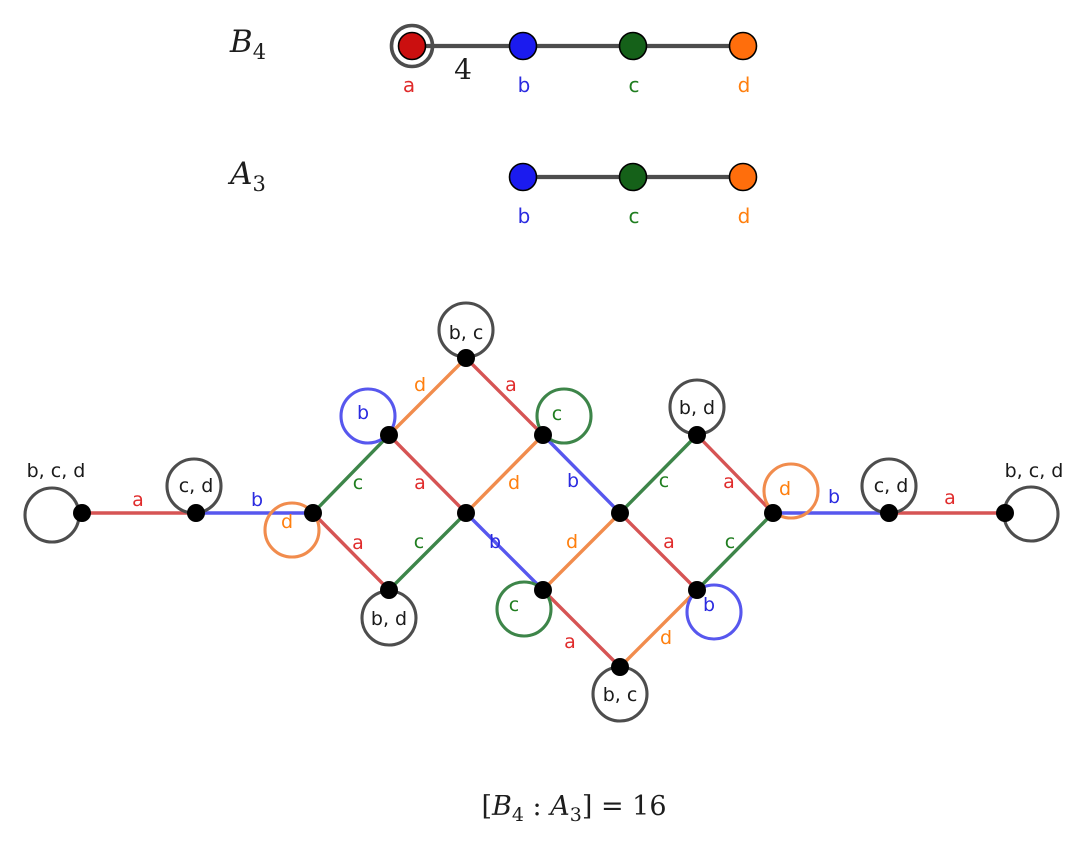 This screenshot has height=852, width=1089. I want to click on graph-edge-c-n3-n4, so click(351, 474).